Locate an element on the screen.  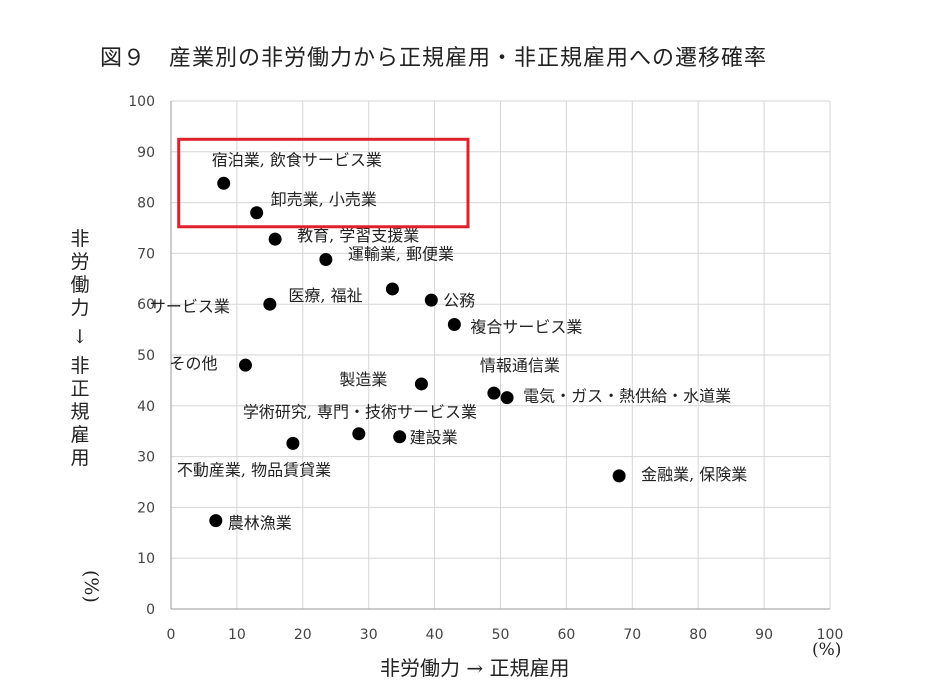
x-tick-label: 30 is located at coordinates (369, 635).